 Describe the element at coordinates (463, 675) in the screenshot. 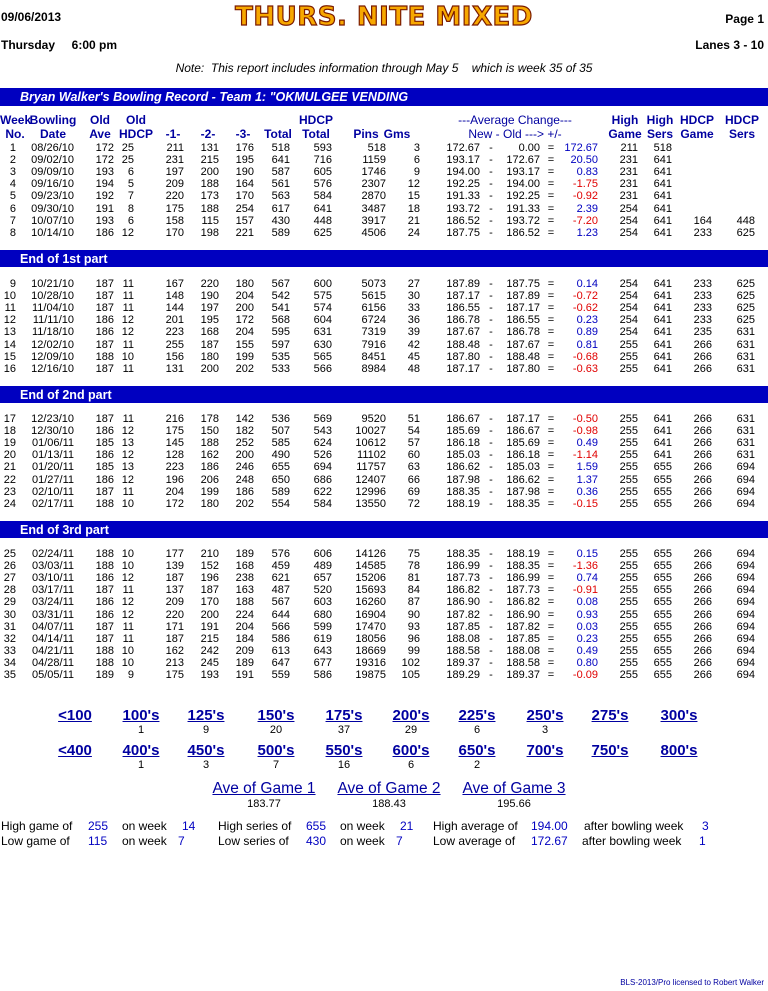

I see `new-average: 189.29` at that location.